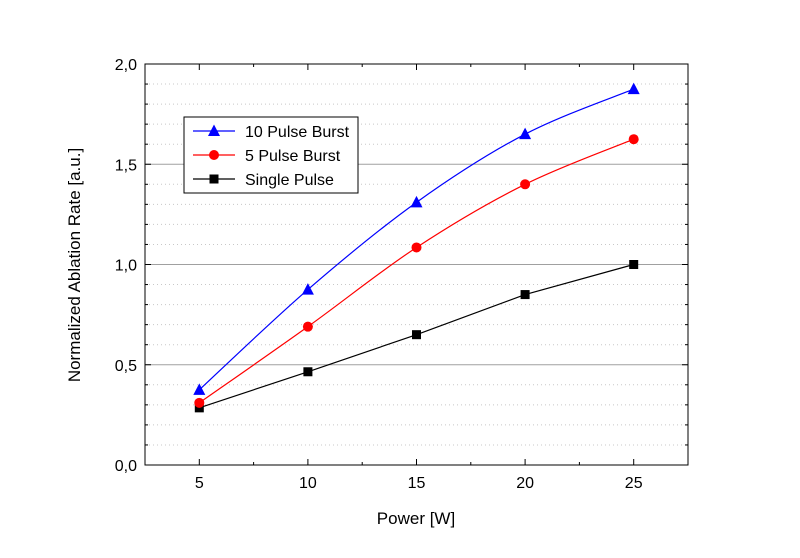 This screenshot has width=800, height=558. Describe the element at coordinates (634, 483) in the screenshot. I see `x-tick-label: 25` at that location.